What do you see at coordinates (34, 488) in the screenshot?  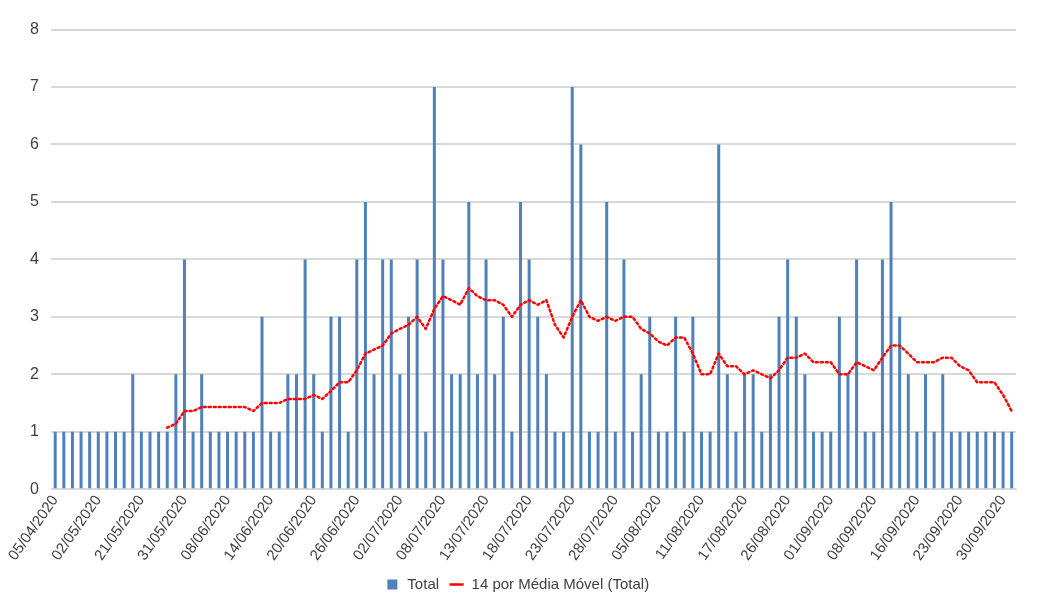 I see `y-tick-label: 0` at bounding box center [34, 488].